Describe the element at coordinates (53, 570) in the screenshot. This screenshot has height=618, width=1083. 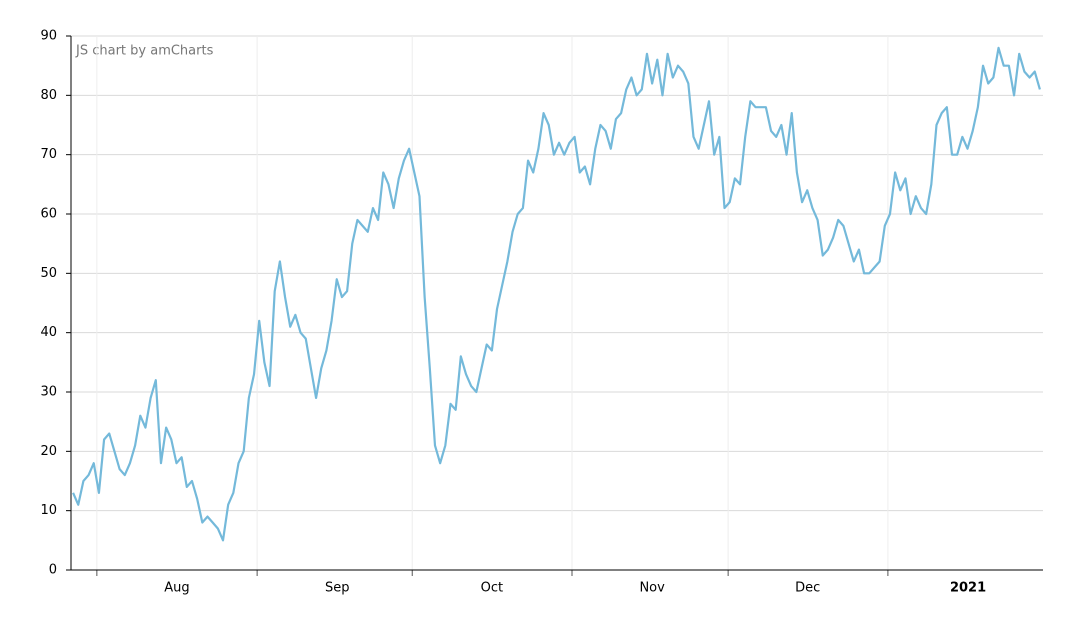
I see `y-tick-label: 0` at that location.